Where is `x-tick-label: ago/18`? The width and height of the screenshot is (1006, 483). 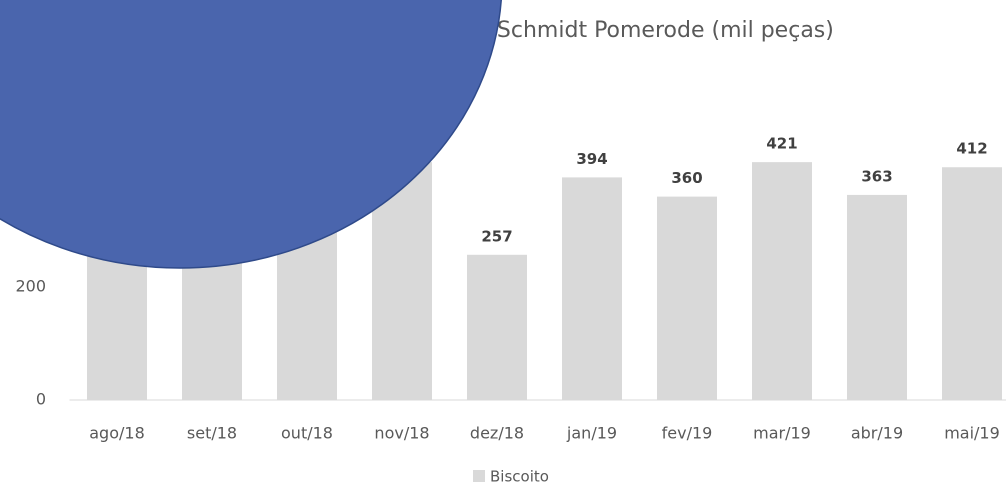
x-tick-label: ago/18 is located at coordinates (117, 433).